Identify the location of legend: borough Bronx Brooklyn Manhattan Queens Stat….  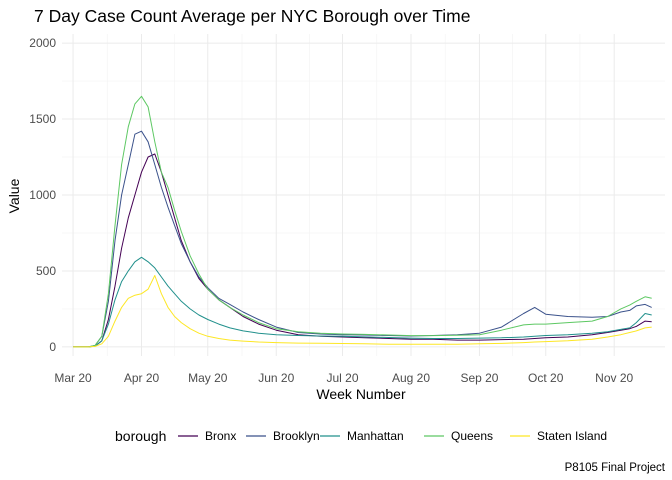
(361, 436).